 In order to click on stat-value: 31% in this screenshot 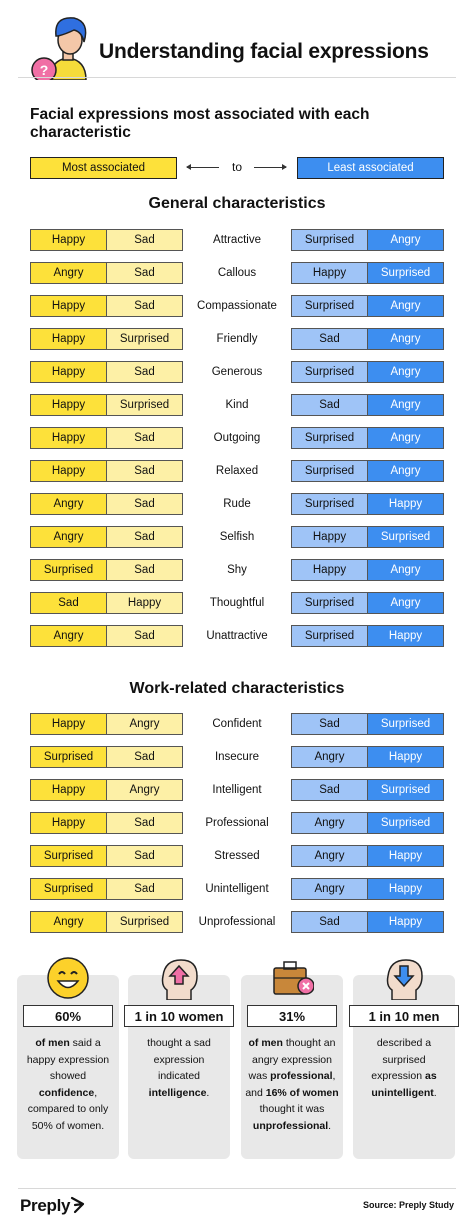, I will do `click(292, 1016)`.